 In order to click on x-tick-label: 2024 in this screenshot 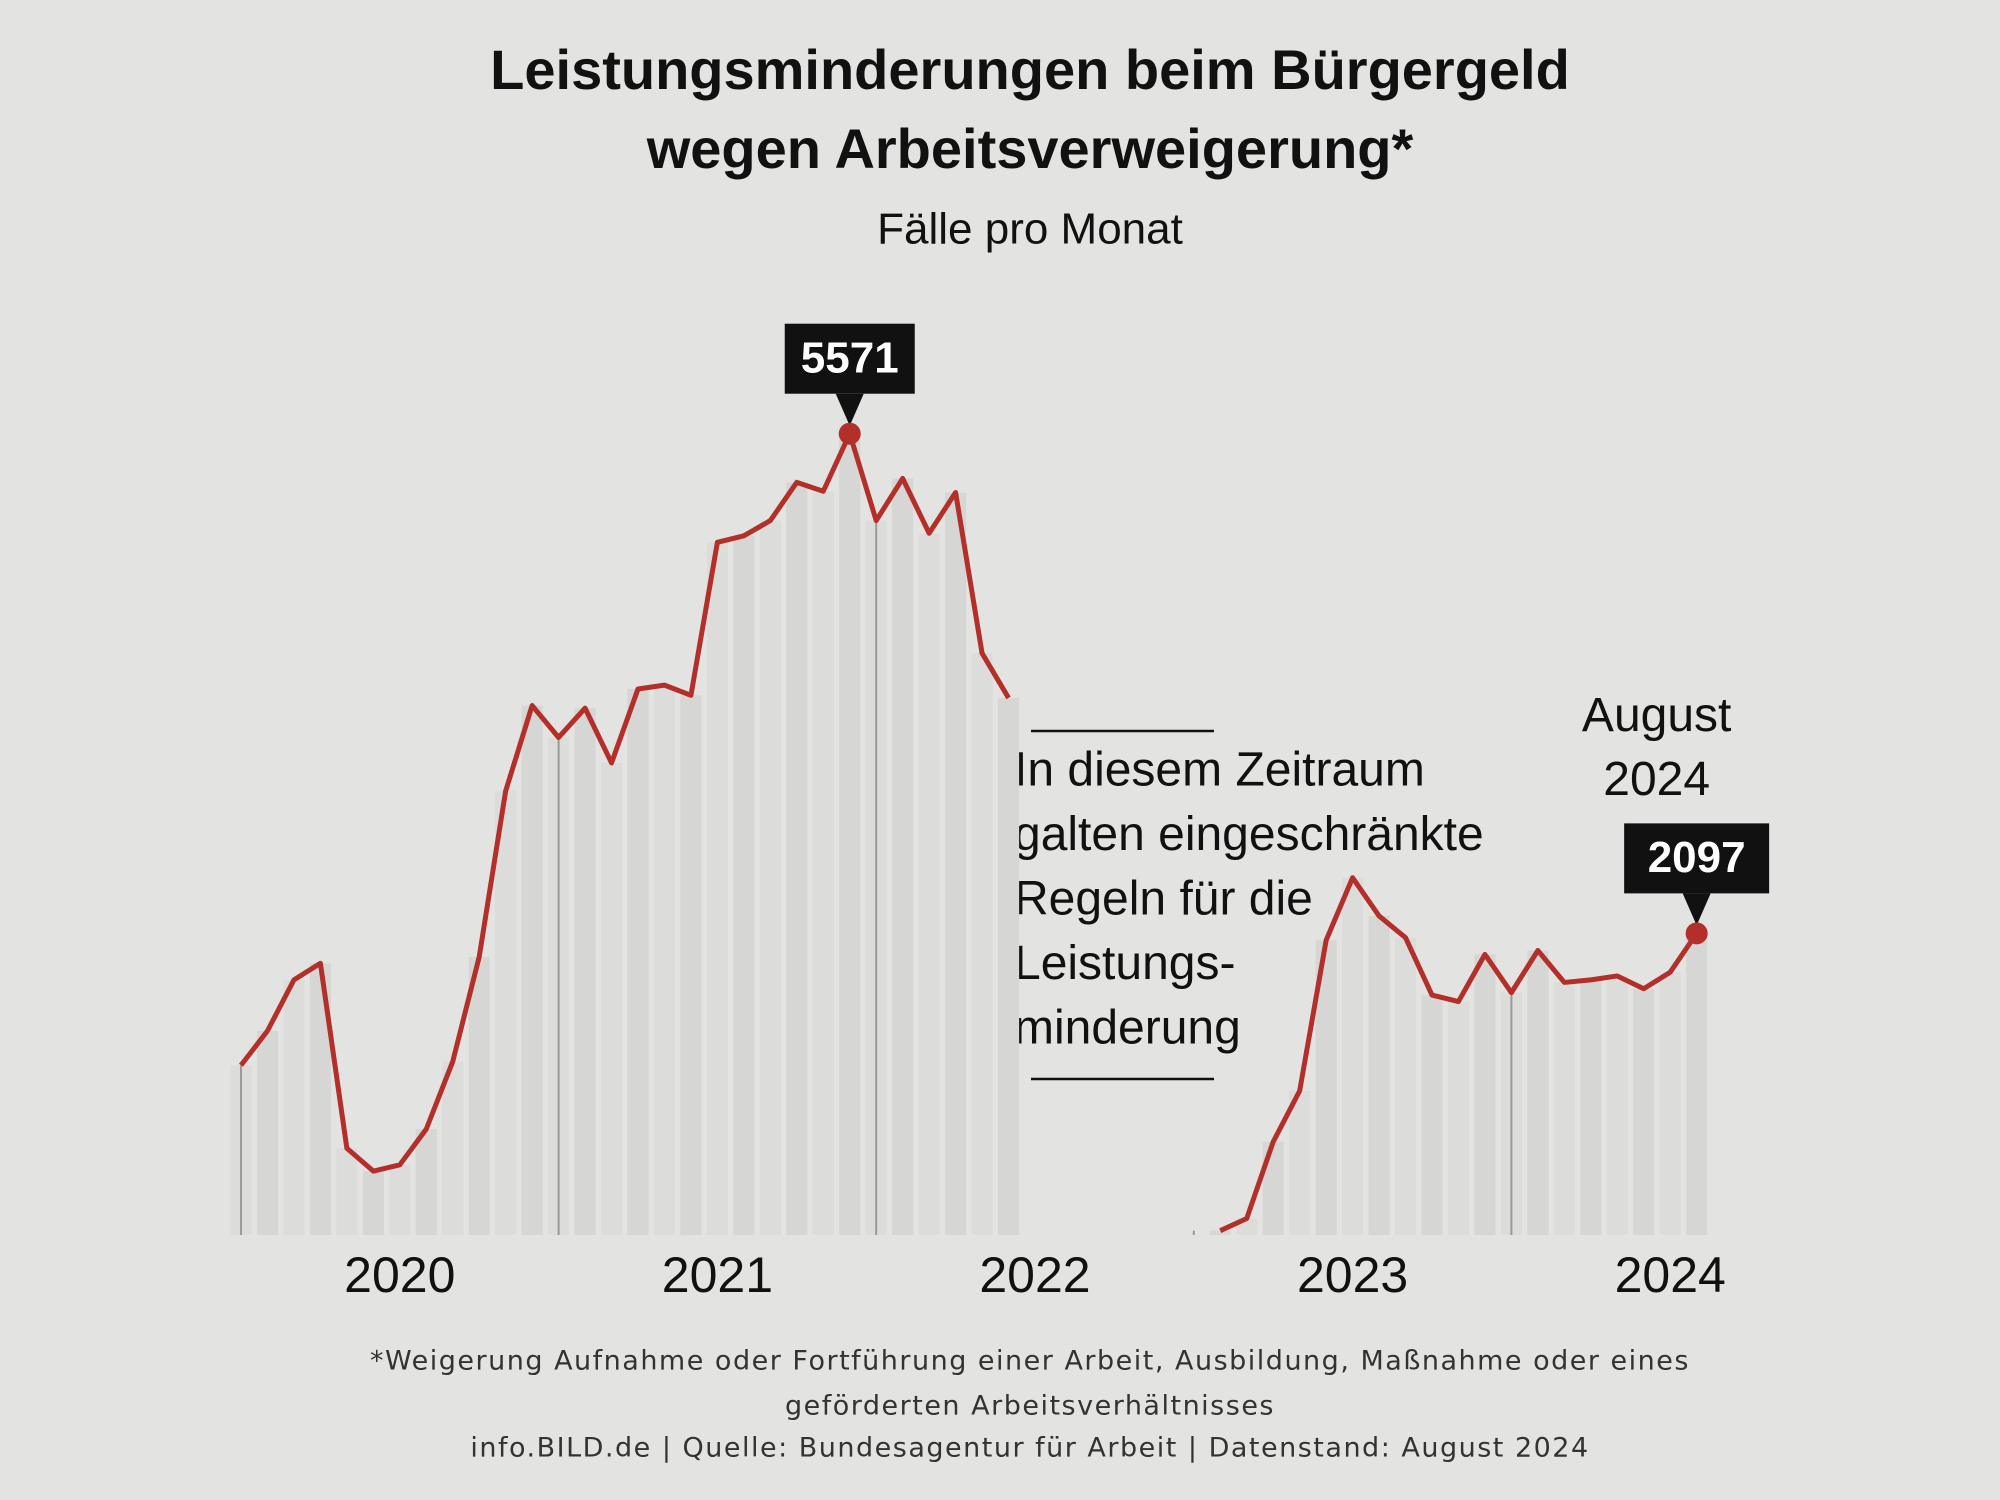, I will do `click(1670, 1275)`.